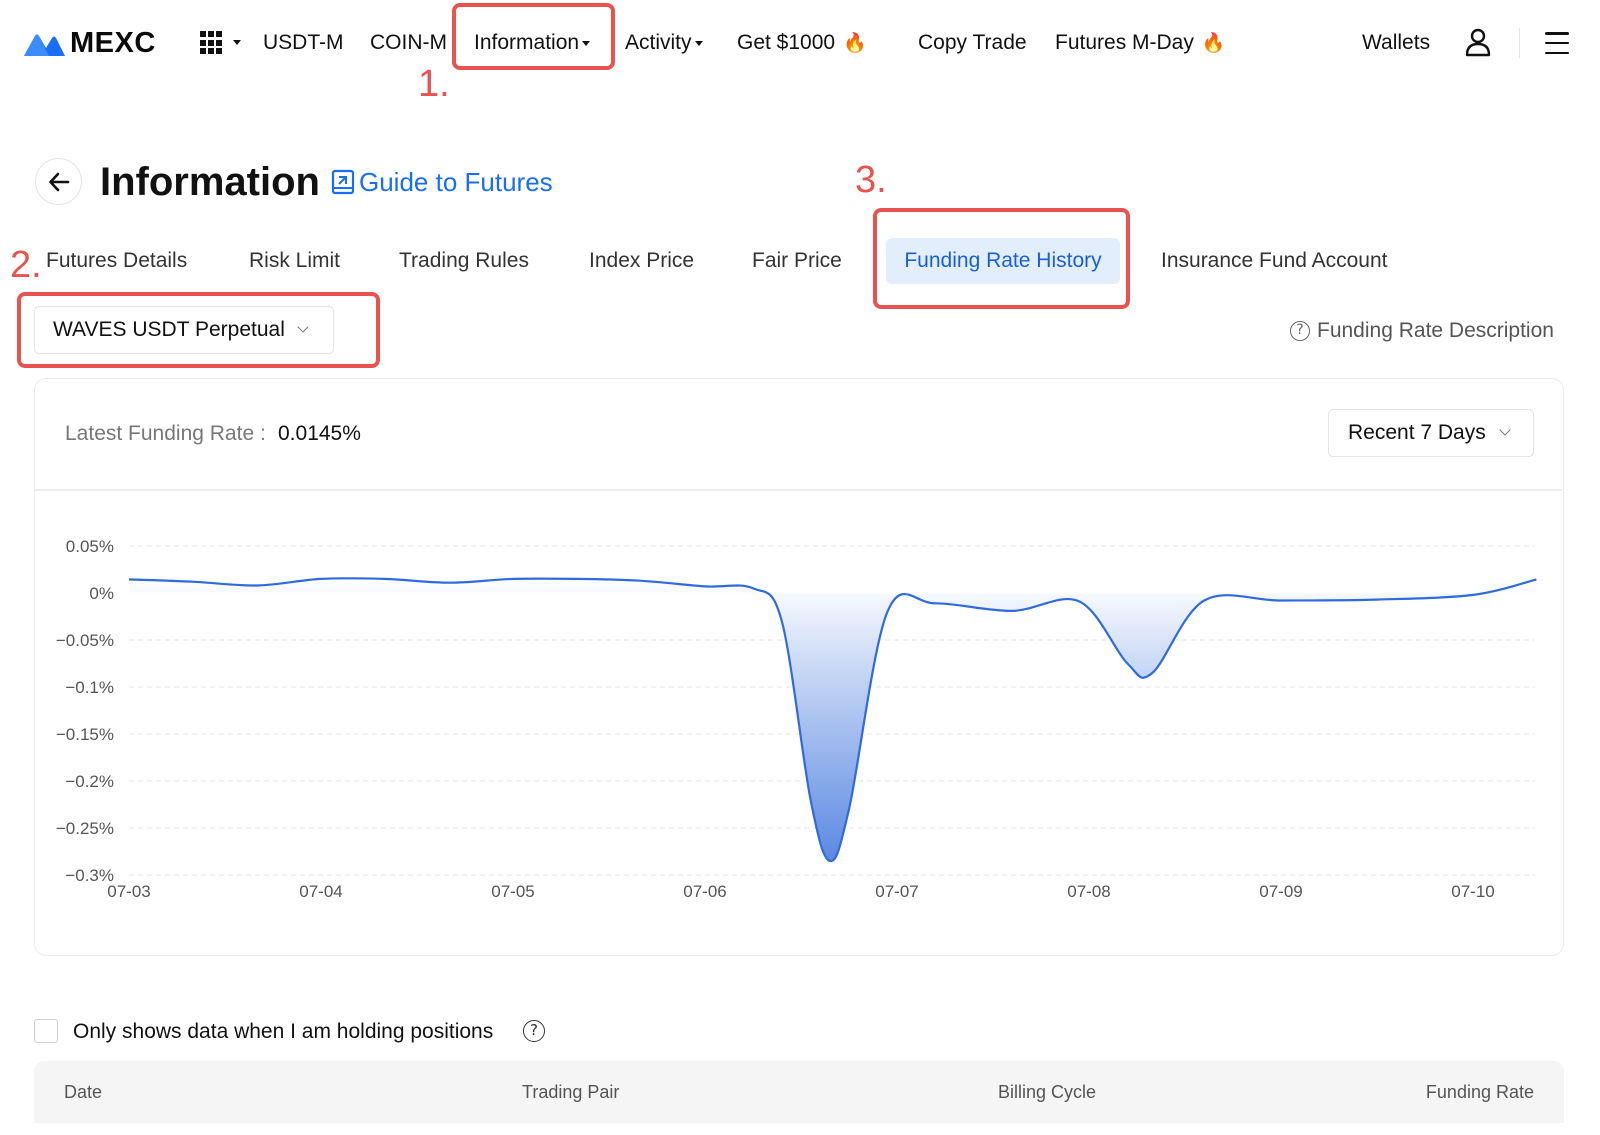 The width and height of the screenshot is (1600, 1135). Describe the element at coordinates (117, 260) in the screenshot. I see `tab-futures-details: Futures Details` at that location.